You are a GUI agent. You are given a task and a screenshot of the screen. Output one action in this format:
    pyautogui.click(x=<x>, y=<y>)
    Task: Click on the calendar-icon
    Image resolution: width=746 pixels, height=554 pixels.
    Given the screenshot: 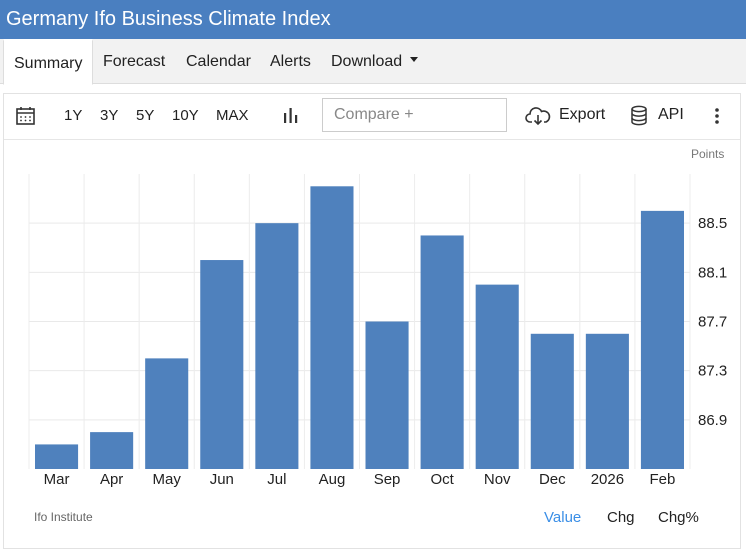 What is the action you would take?
    pyautogui.click(x=26, y=116)
    